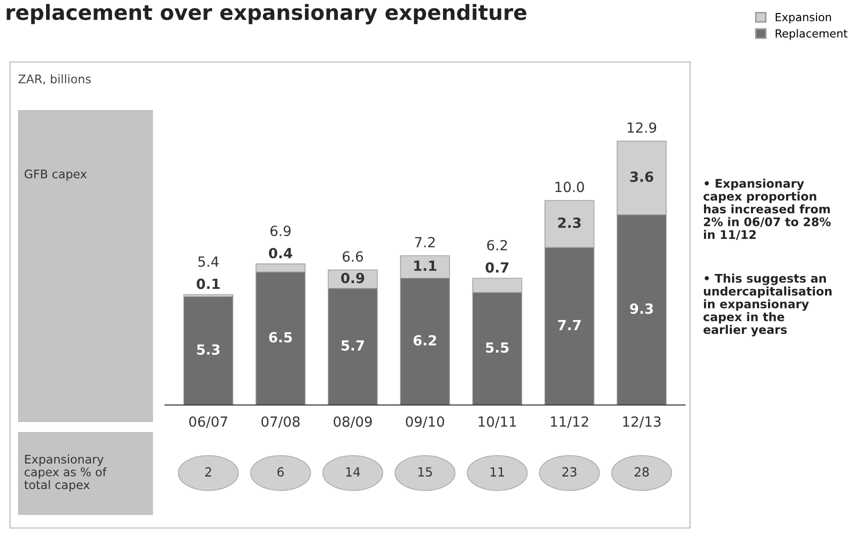 This screenshot has width=862, height=538. What do you see at coordinates (497, 347) in the screenshot?
I see `data-label: 5.5` at bounding box center [497, 347].